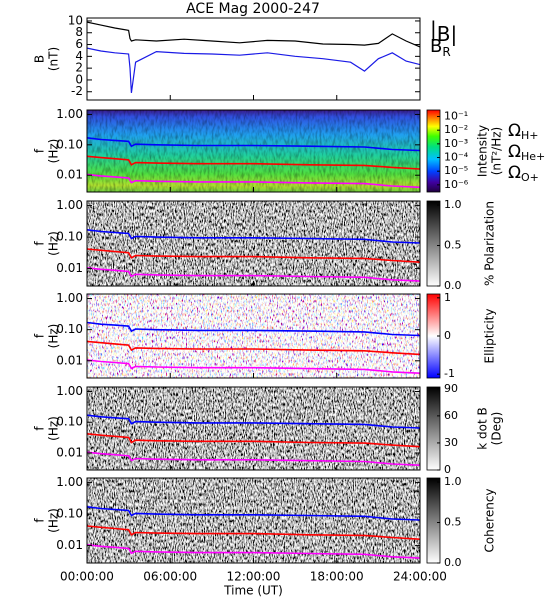 Image resolution: width=550 pixels, height=600 pixels. I want to click on legend-entry: |B|, so click(443, 31).